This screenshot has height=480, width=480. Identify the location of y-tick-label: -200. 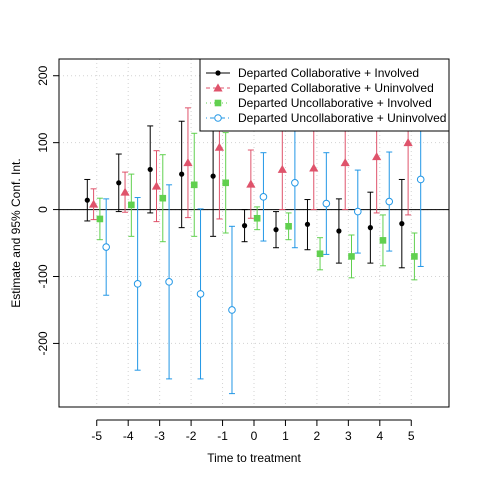
(43, 343).